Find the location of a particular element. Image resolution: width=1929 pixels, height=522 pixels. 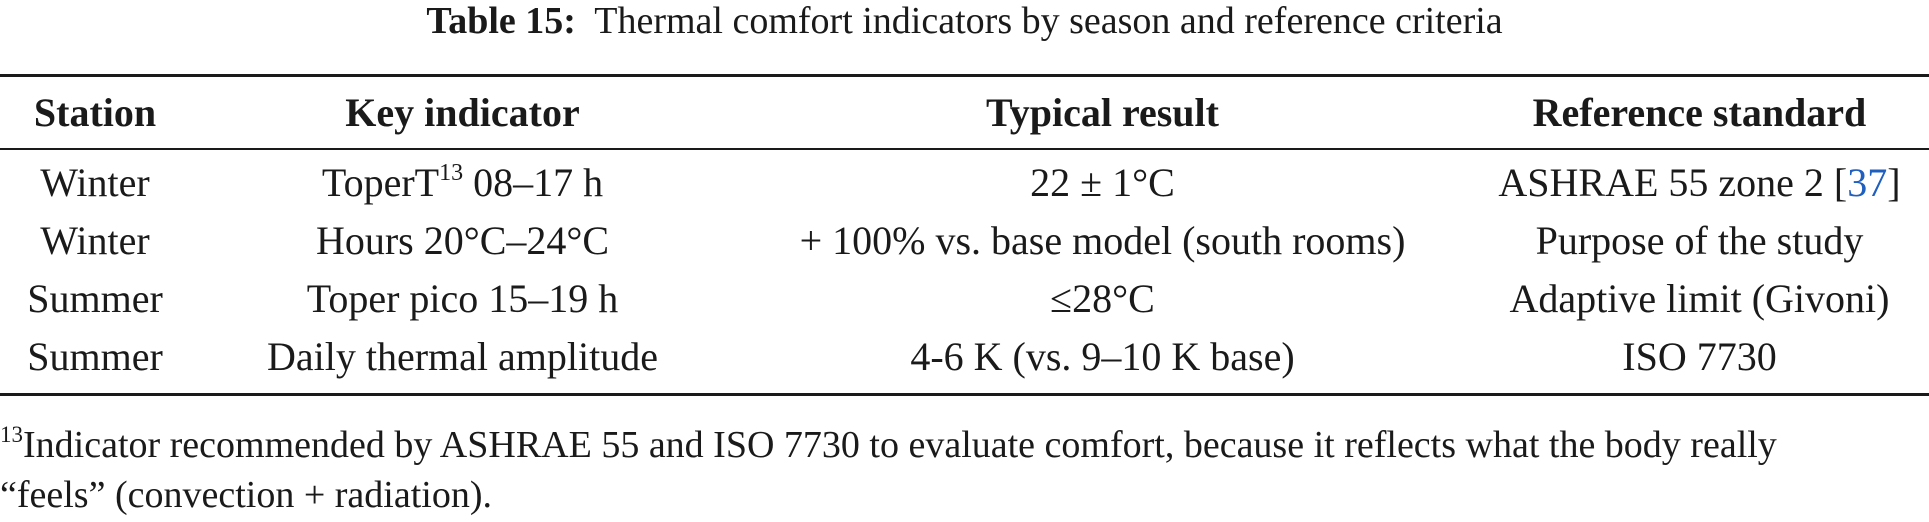

cell-standard: Adaptive limit (Givoni) is located at coordinates (1699, 298).